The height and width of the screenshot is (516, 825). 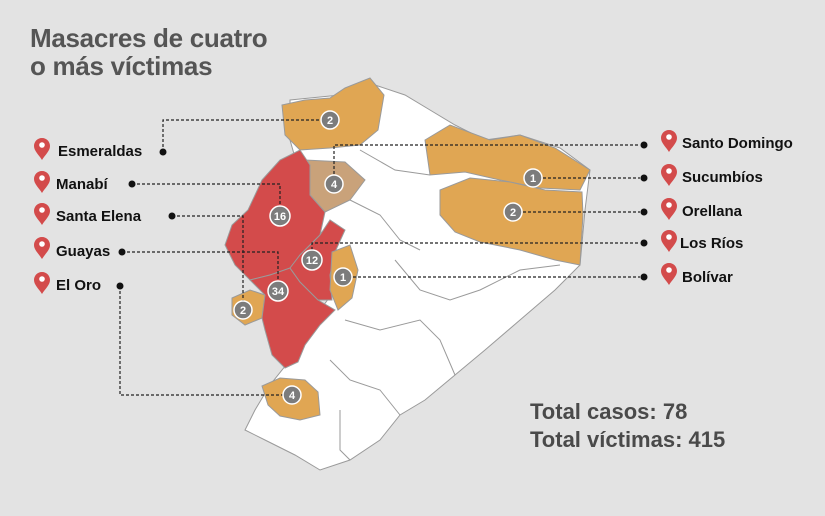 What do you see at coordinates (712, 243) in the screenshot?
I see `label-los-rios: Los Ríos` at bounding box center [712, 243].